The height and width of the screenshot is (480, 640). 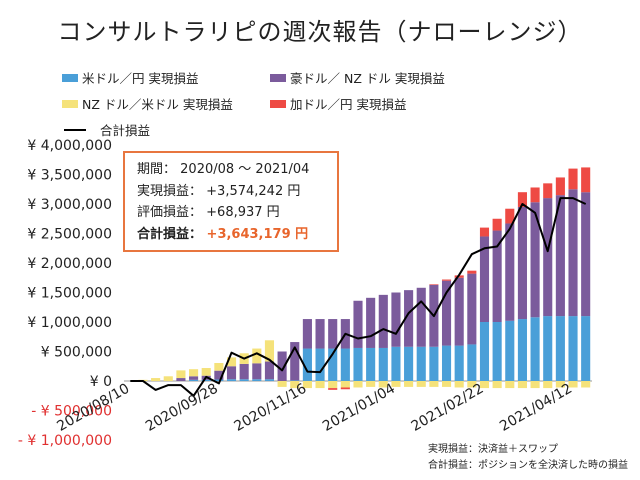 I want to click on legend-line-total, so click(x=75, y=129).